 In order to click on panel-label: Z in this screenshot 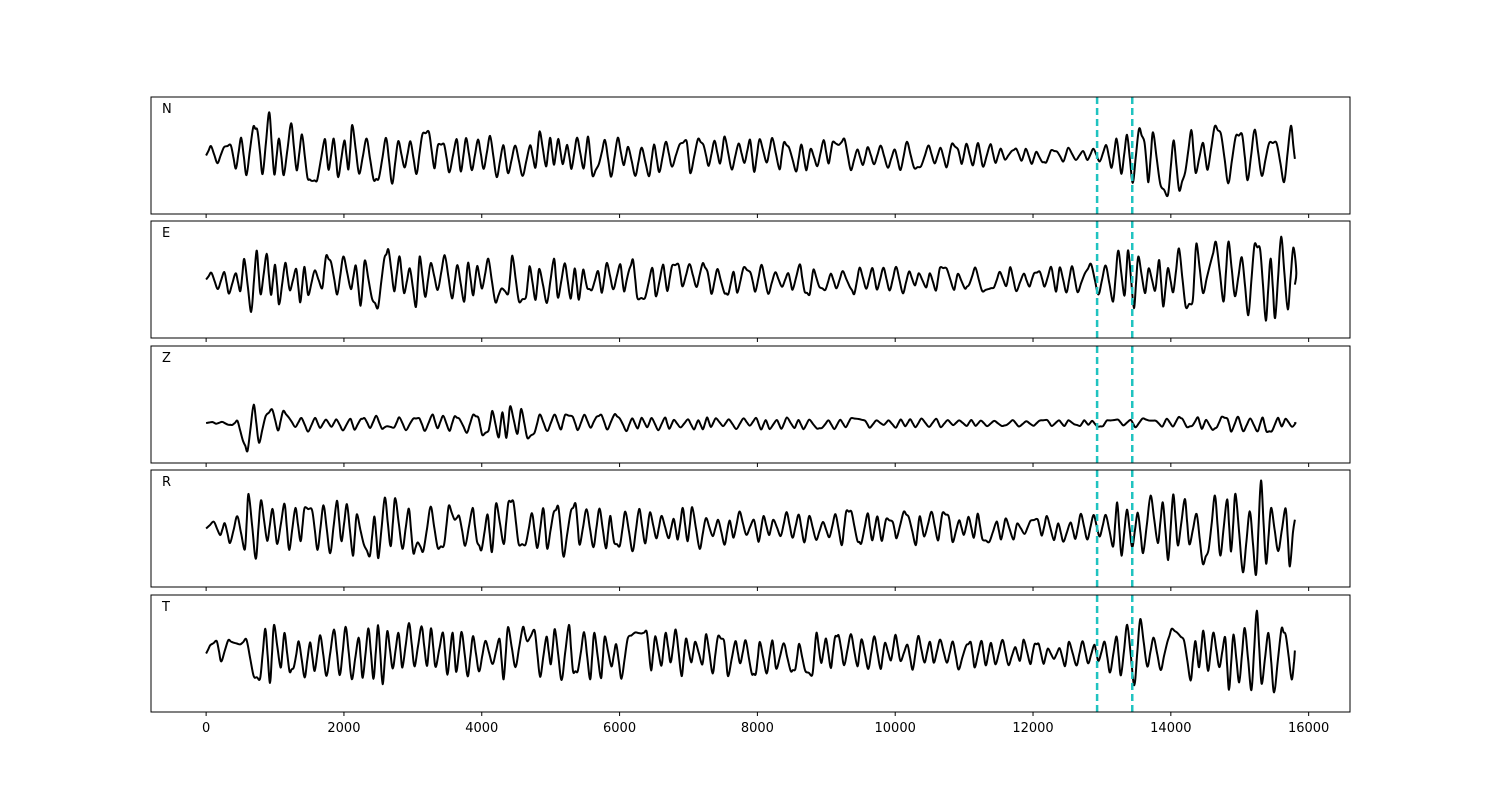, I will do `click(166, 358)`.